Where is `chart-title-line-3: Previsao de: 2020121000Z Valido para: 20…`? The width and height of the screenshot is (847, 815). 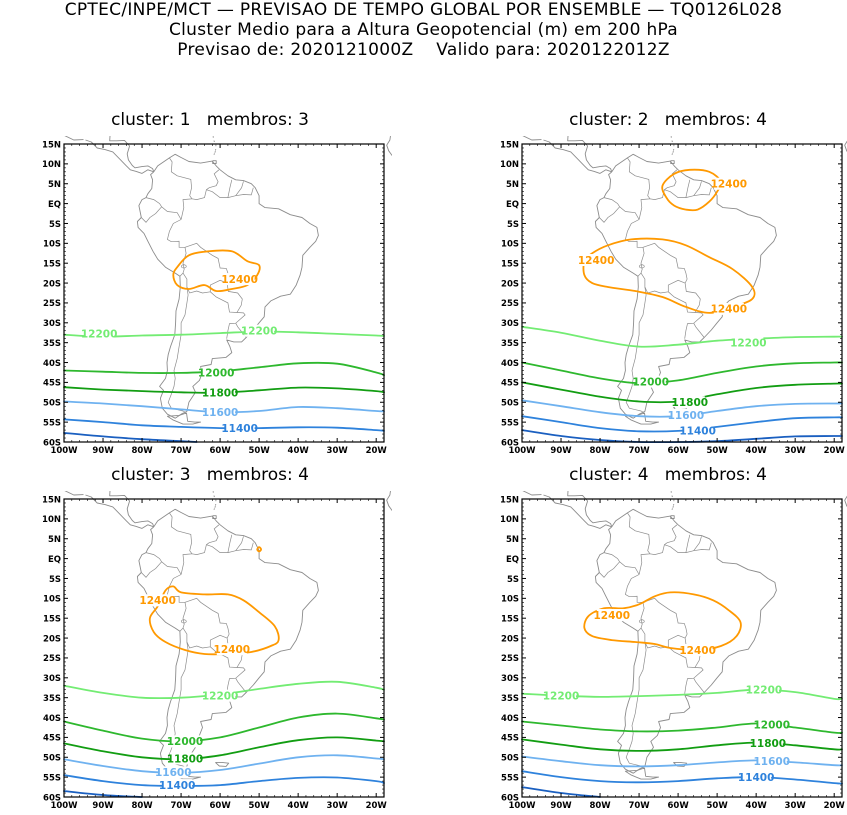 chart-title-line-3: Previsao de: 2020121000Z Valido para: 20… is located at coordinates (423, 50).